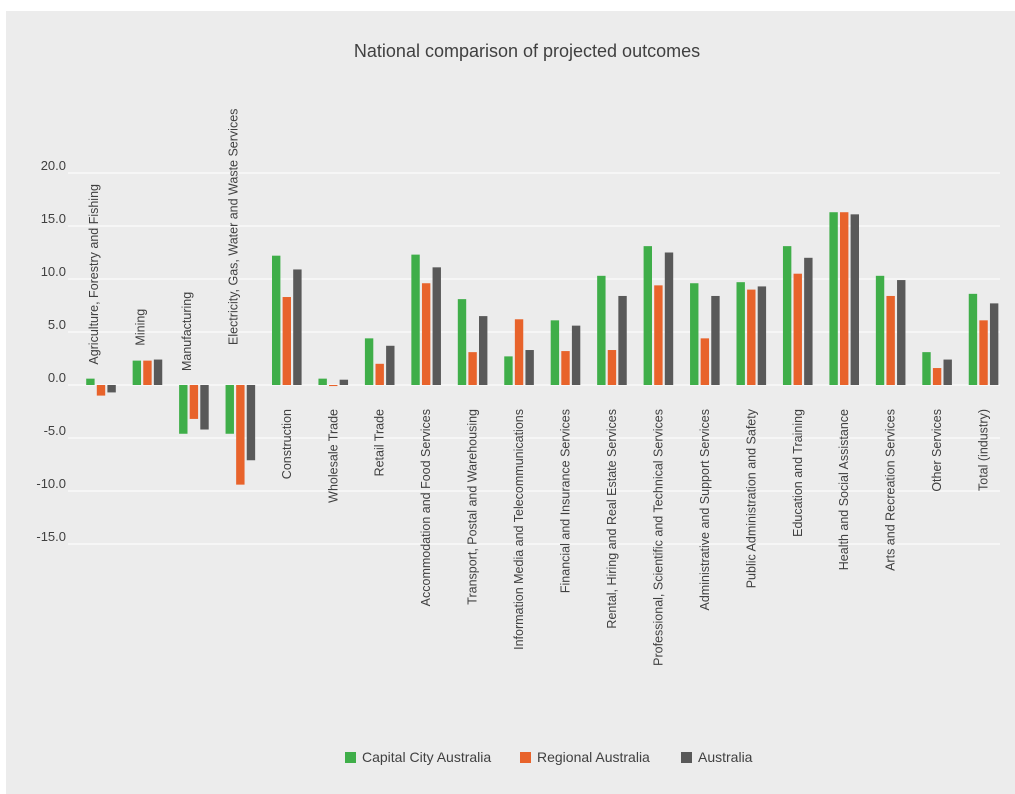 This screenshot has height=794, width=1015. I want to click on bar-australia-electricity-gas-water-and-waste-services, so click(251, 423).